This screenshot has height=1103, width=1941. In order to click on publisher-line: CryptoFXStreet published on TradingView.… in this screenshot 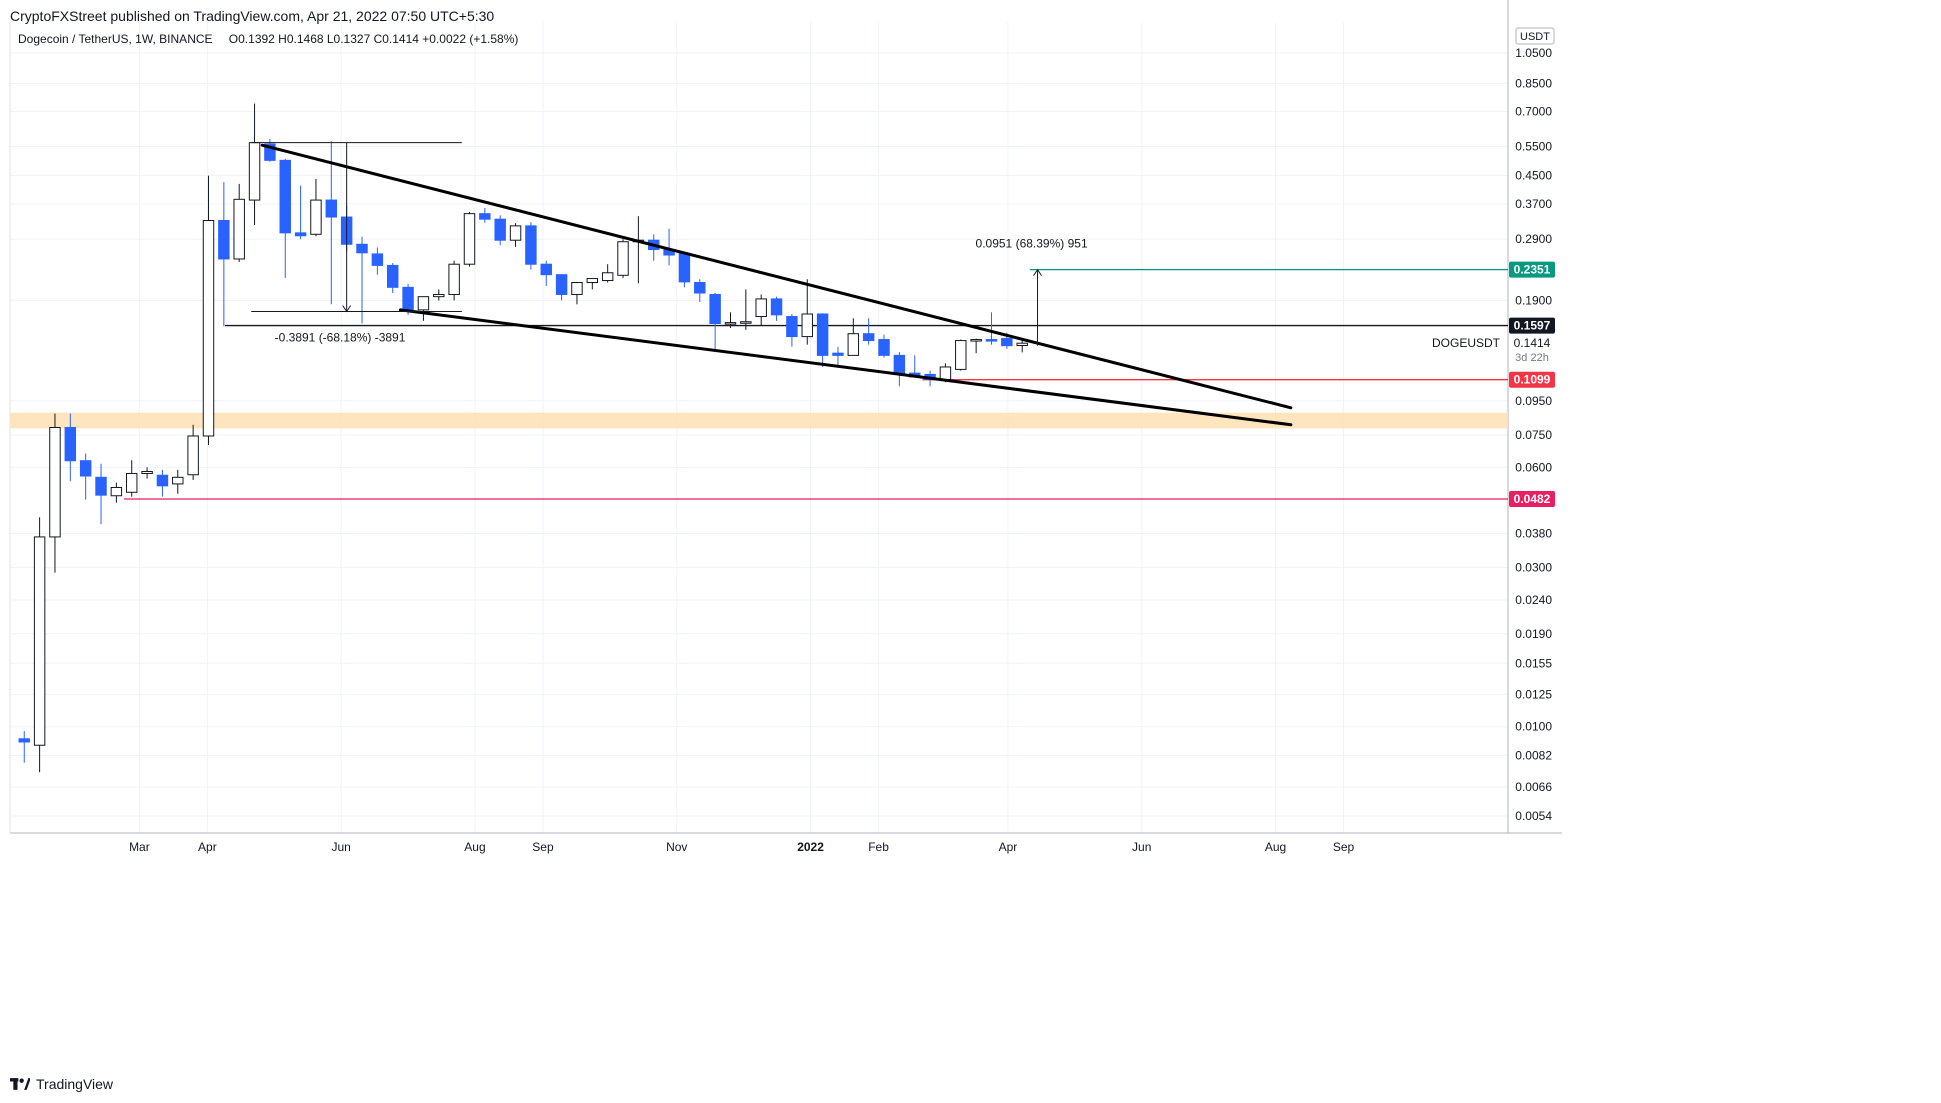, I will do `click(252, 16)`.